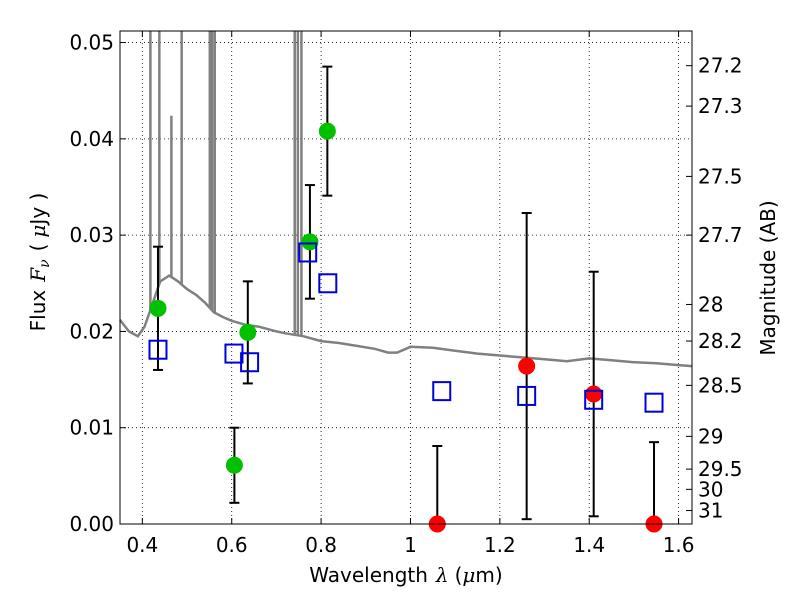 The height and width of the screenshot is (600, 800). I want to click on x-tick-label: 0.4, so click(142, 545).